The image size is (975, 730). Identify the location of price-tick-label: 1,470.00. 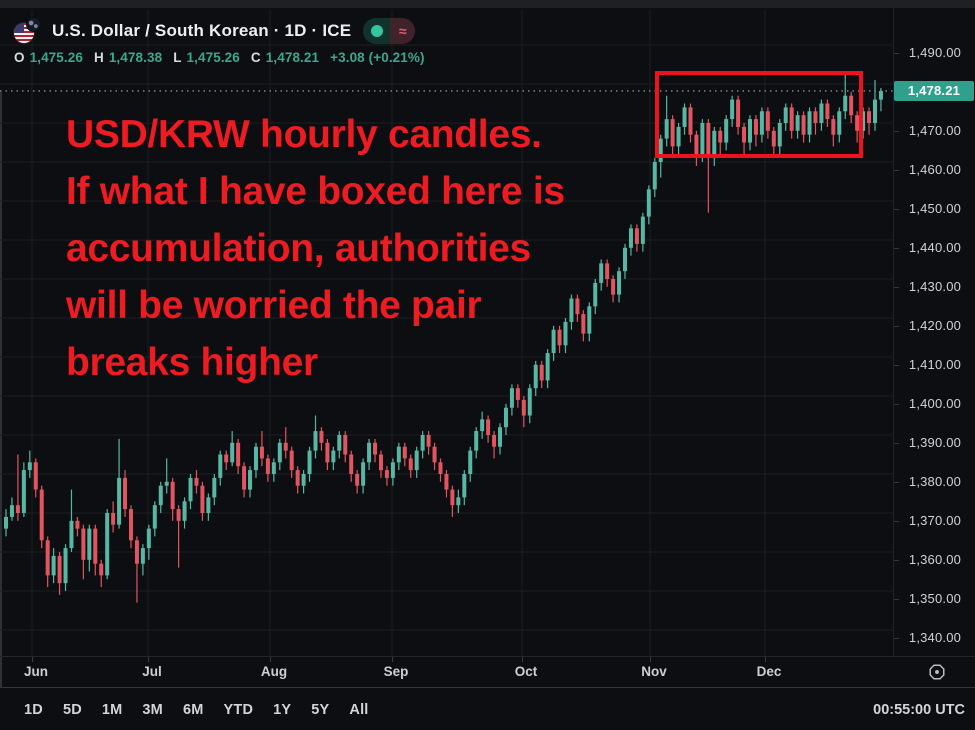
(935, 130).